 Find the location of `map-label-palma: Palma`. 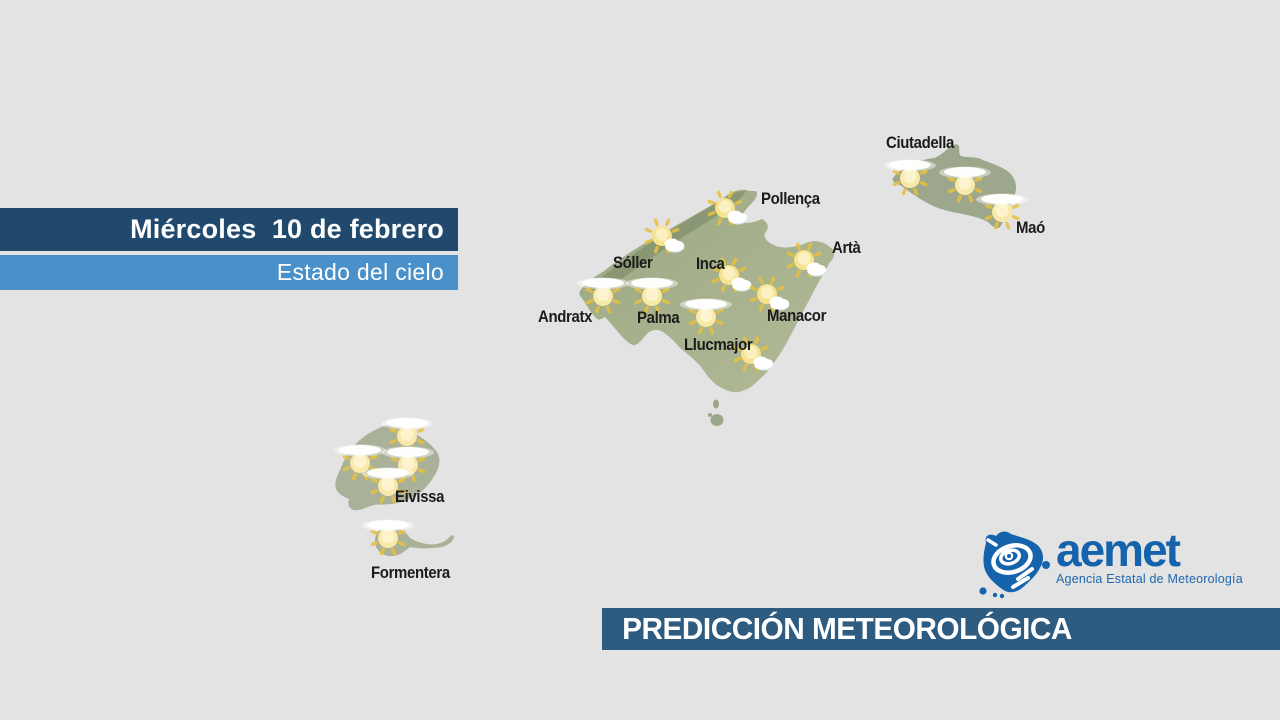

map-label-palma: Palma is located at coordinates (658, 317).